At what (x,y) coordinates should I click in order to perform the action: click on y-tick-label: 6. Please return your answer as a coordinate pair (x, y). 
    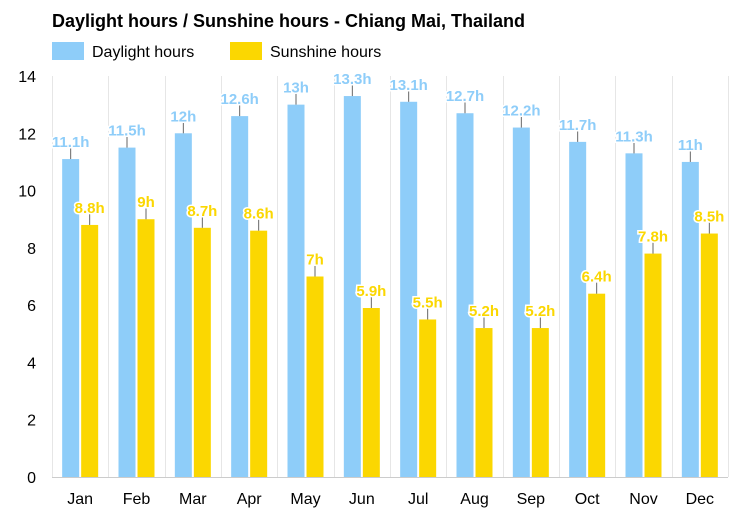
    Looking at the image, I should click on (31, 306).